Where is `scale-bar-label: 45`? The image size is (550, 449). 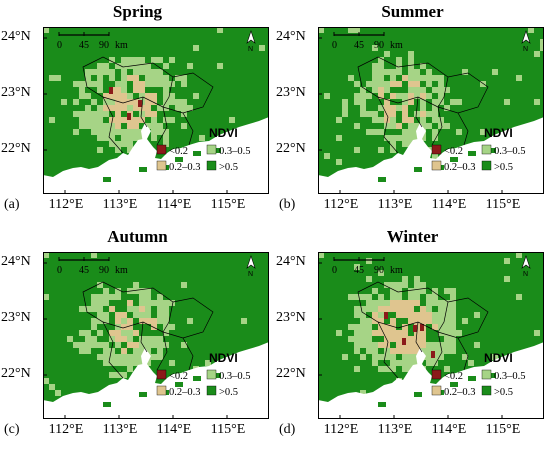 scale-bar-label: 45 is located at coordinates (84, 45).